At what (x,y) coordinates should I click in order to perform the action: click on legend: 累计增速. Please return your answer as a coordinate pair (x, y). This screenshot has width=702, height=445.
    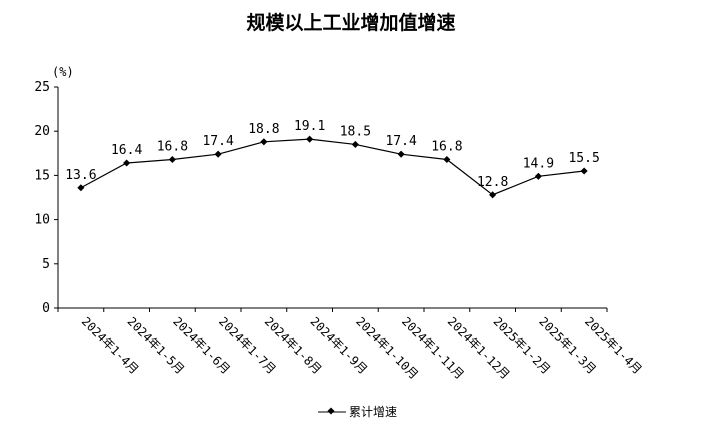
    Looking at the image, I should click on (357, 412).